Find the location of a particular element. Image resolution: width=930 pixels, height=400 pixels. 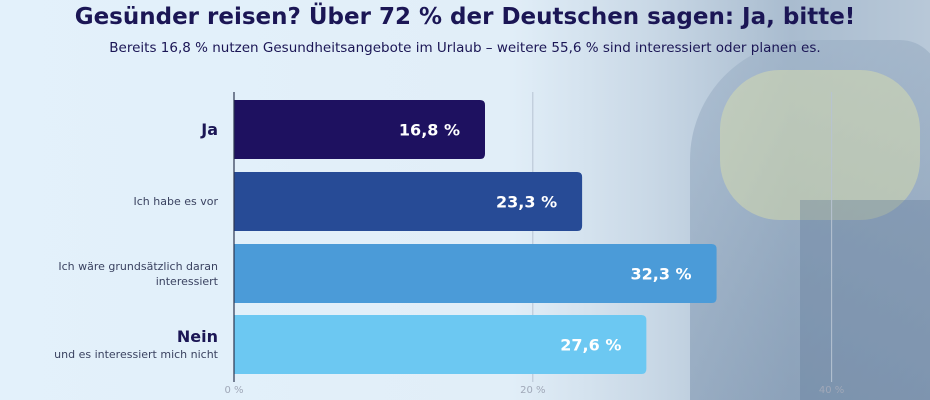

value-label: 27,6 % is located at coordinates (590, 345).